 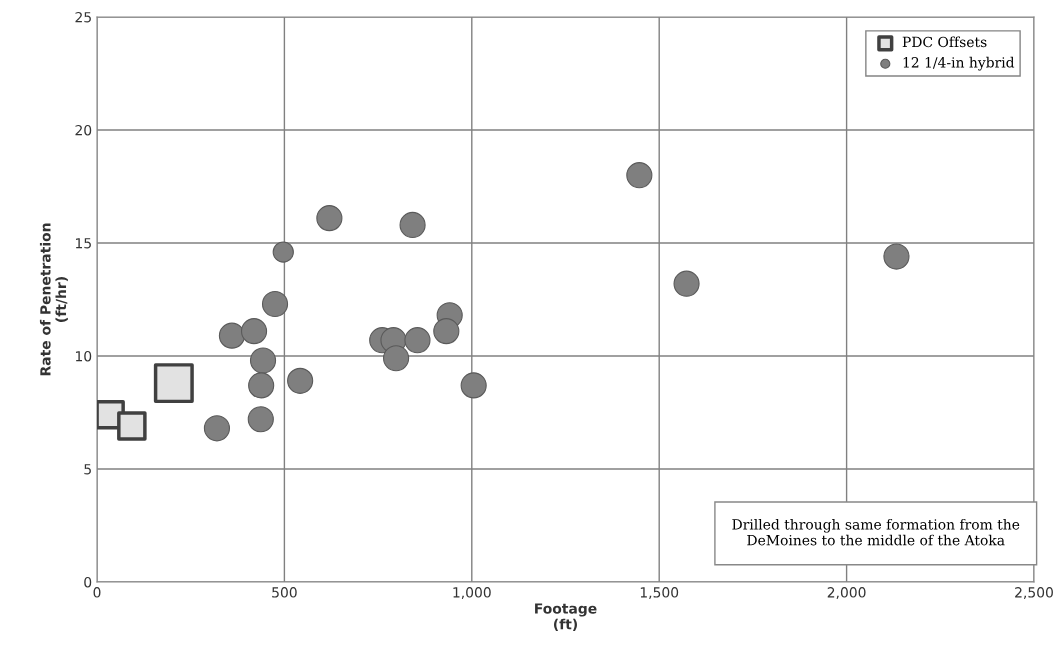 What do you see at coordinates (284, 592) in the screenshot?
I see `x-tick-label: 500` at bounding box center [284, 592].